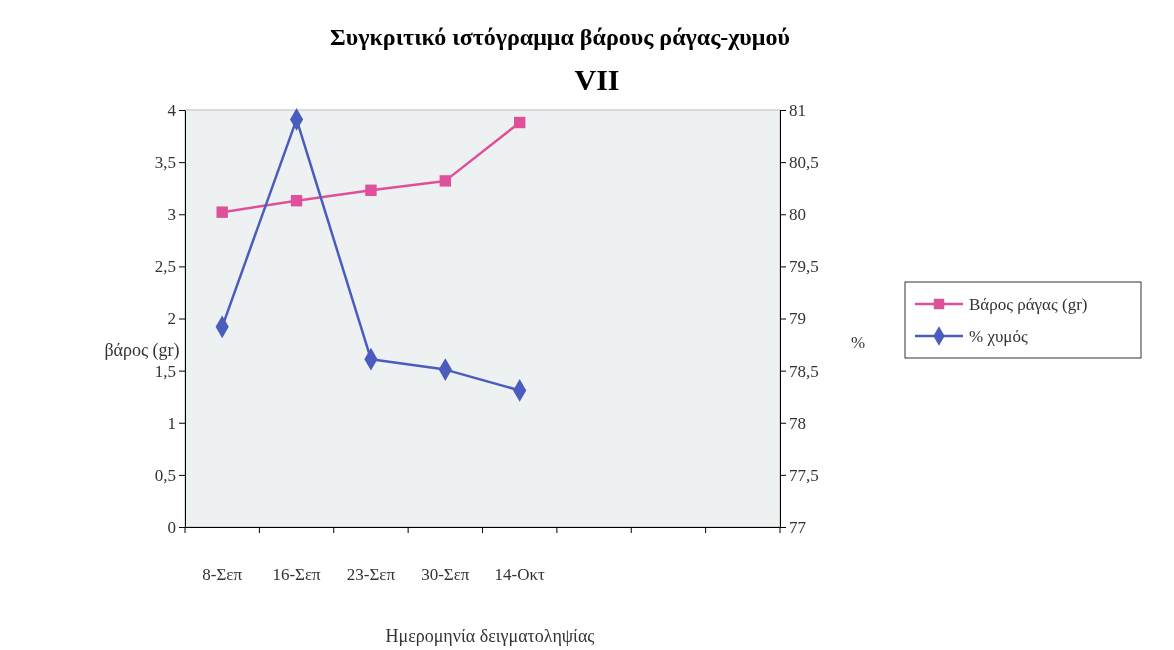 The image size is (1174, 650). I want to click on legend-label: Βάρος ράγας (gr), so click(1028, 304).